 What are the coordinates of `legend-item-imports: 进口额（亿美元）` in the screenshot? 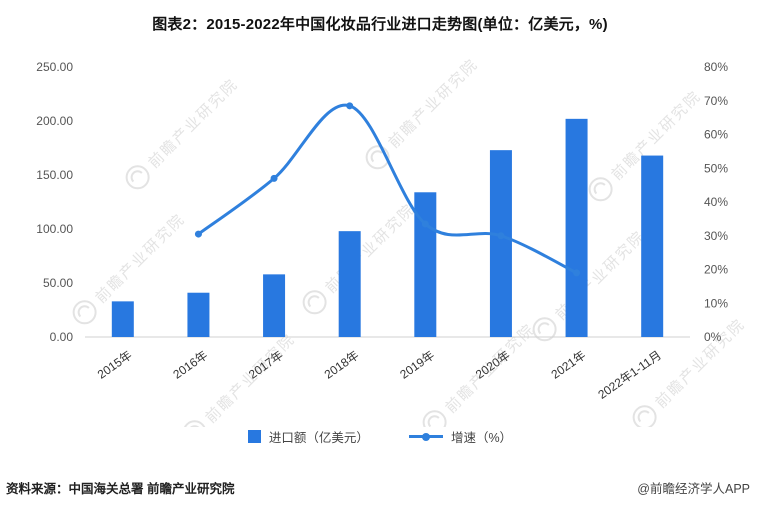 It's located at (308, 436).